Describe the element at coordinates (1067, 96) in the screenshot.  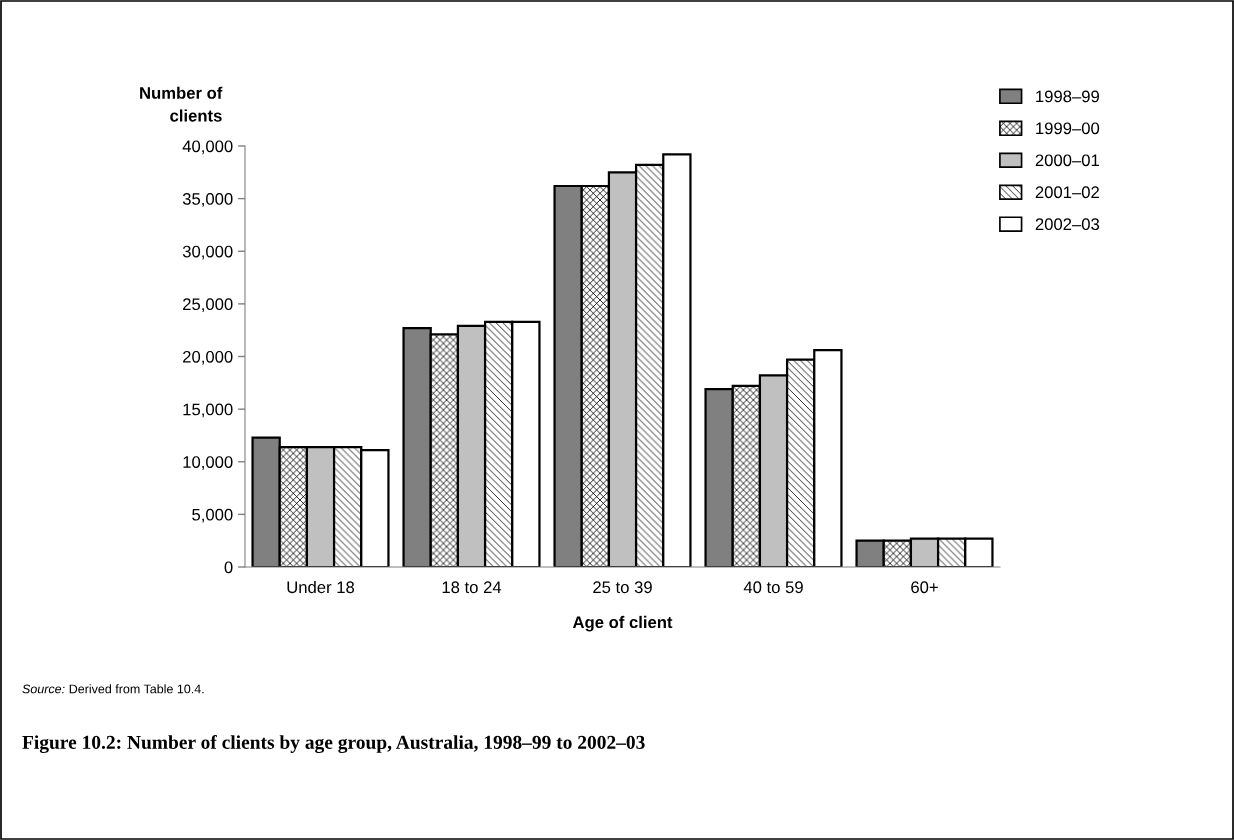
I see `legend-label: 1998–99` at that location.